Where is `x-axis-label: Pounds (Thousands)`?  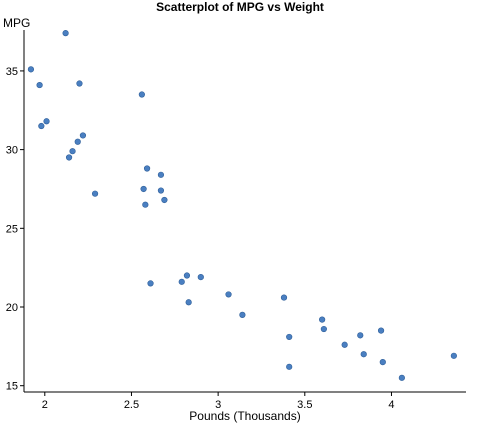 x-axis-label: Pounds (Thousands) is located at coordinates (244, 416).